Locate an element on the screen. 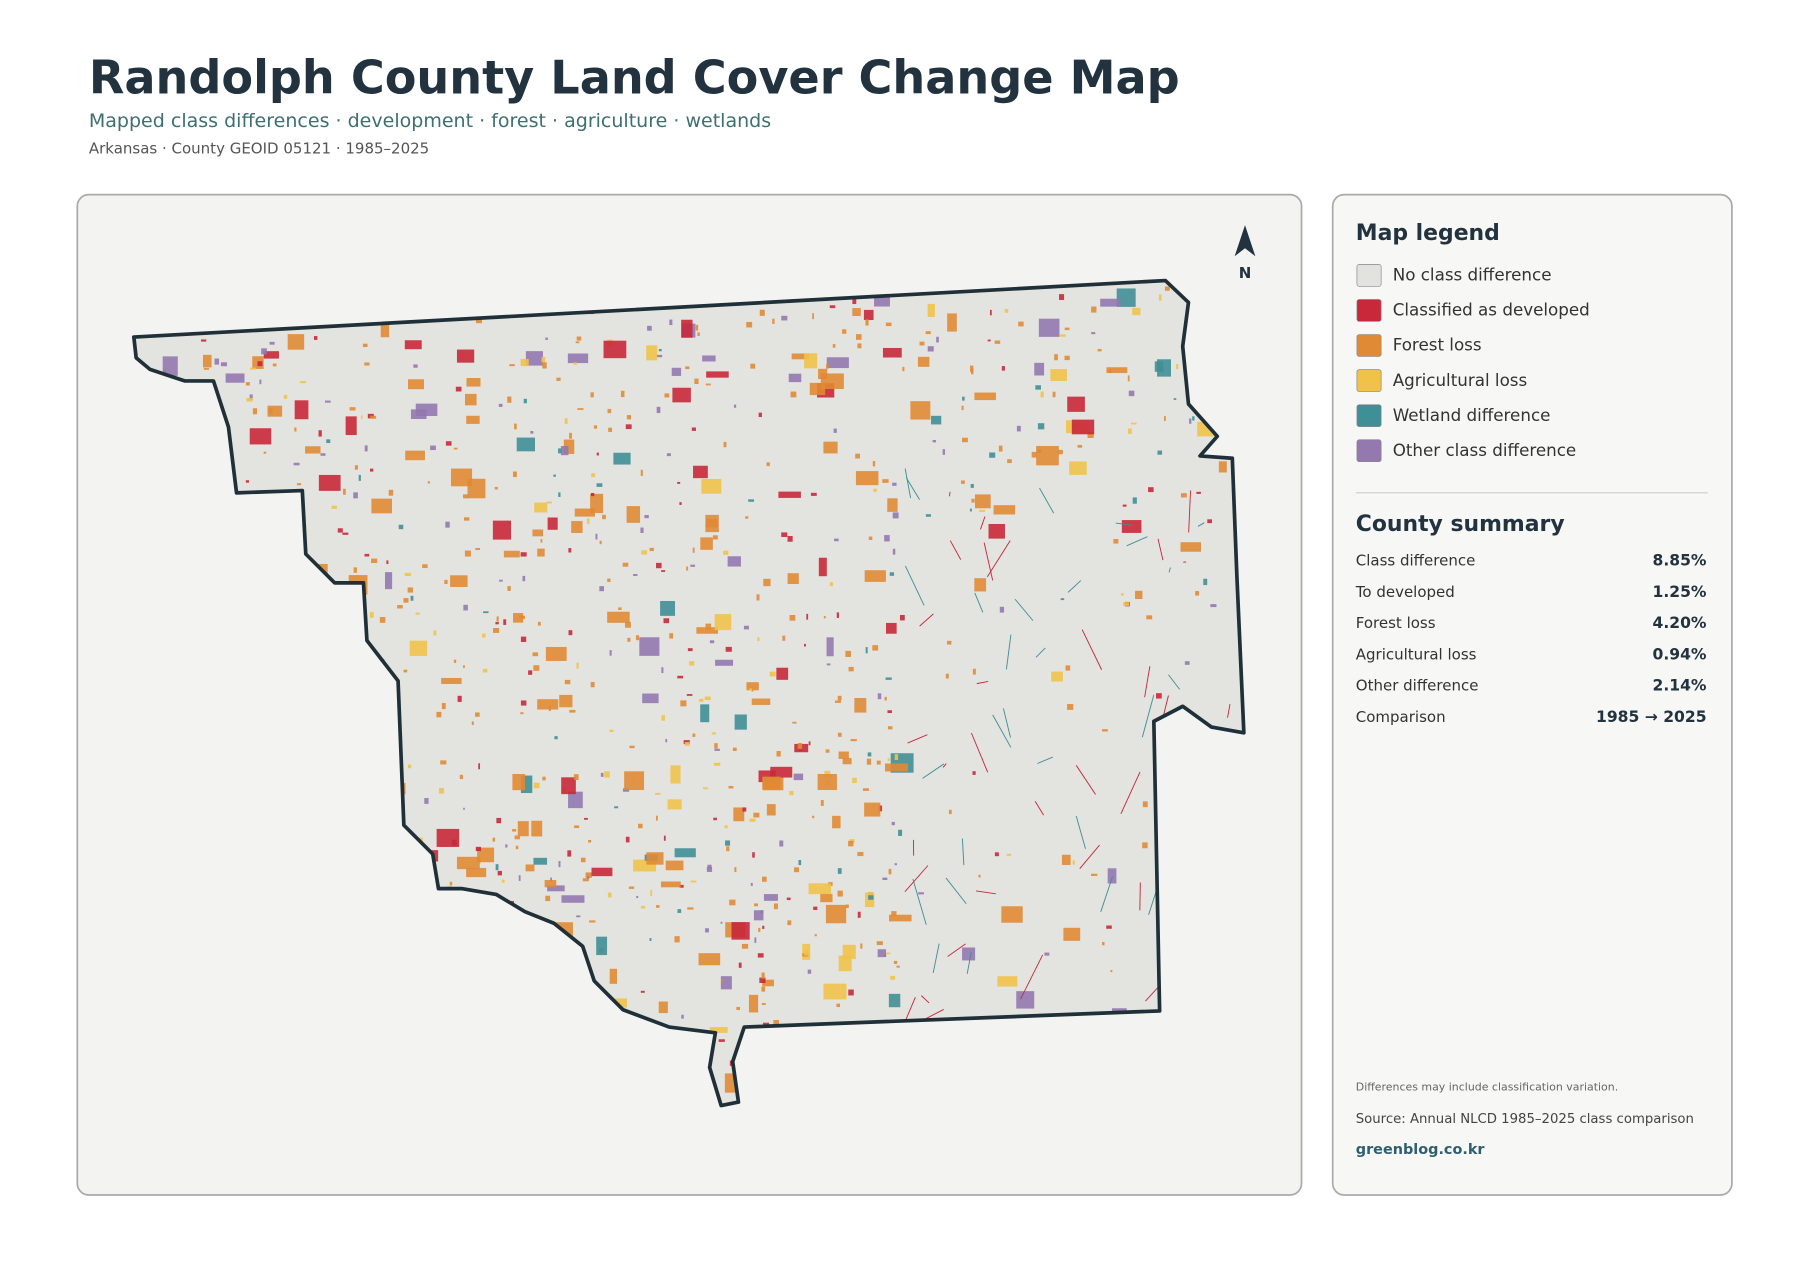 This screenshot has height=1273, width=1800. summary-value: 1.25% is located at coordinates (1680, 592).